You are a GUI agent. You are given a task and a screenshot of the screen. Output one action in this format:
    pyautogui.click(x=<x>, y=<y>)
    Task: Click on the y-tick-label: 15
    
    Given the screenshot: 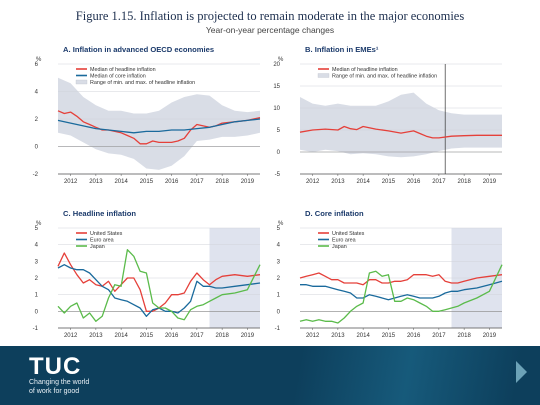 What is the action you would take?
    pyautogui.click(x=276, y=87)
    